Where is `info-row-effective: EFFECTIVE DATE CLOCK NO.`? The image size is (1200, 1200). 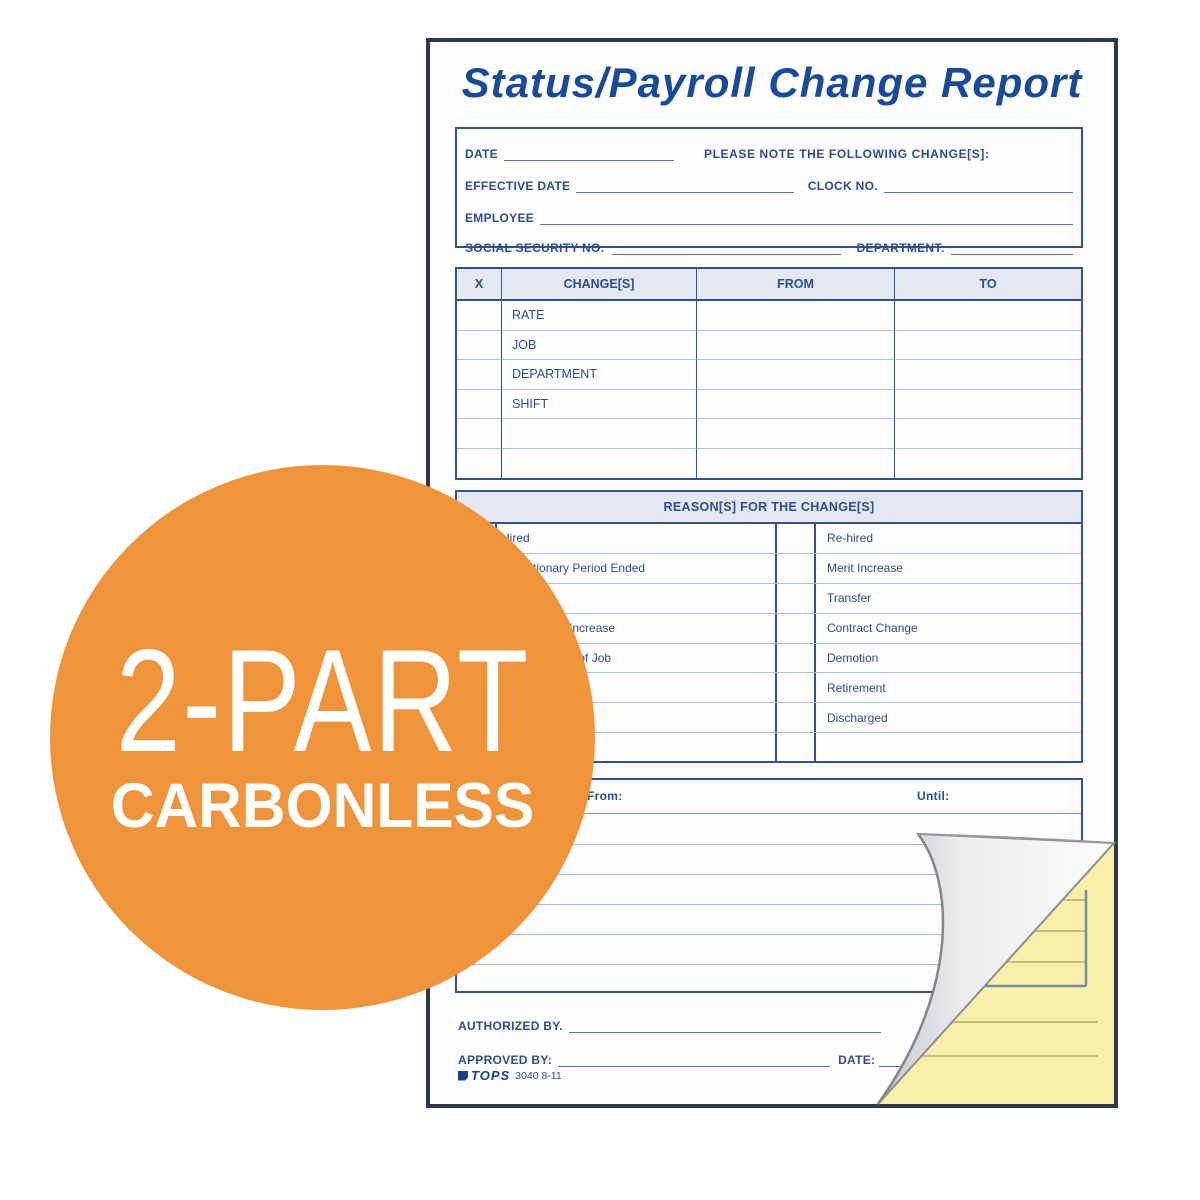 info-row-effective: EFFECTIVE DATE CLOCK NO. is located at coordinates (769, 182).